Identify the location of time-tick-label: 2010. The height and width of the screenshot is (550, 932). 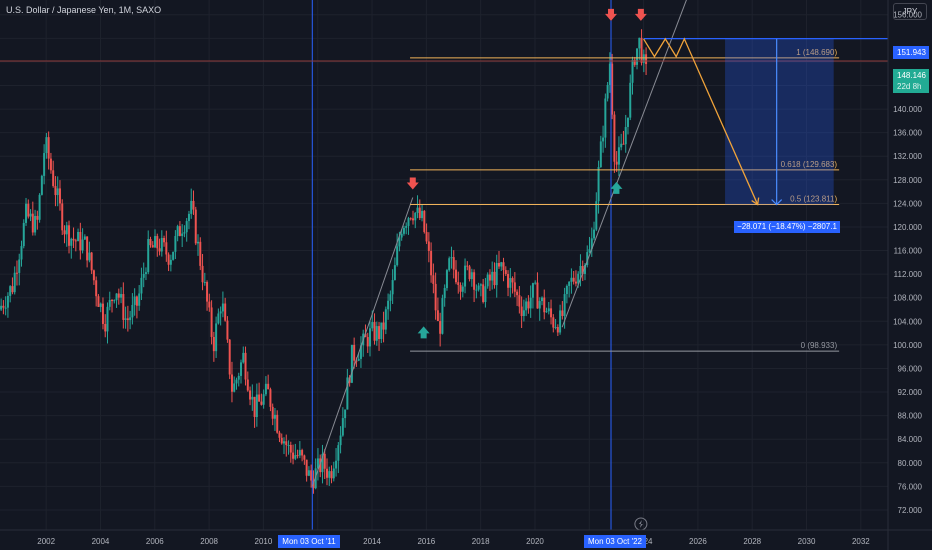
(264, 541).